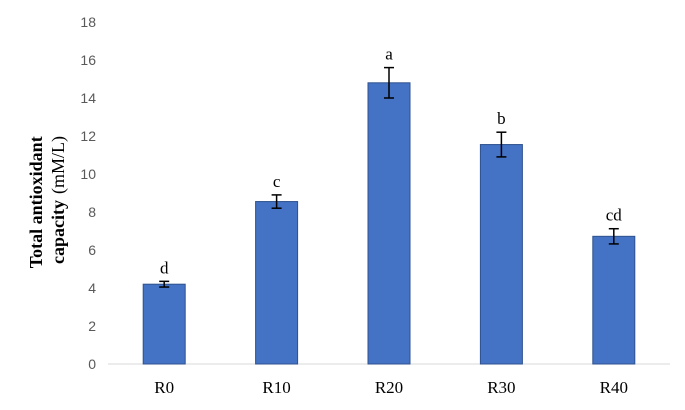  Describe the element at coordinates (88, 193) in the screenshot. I see `y-axis-ticks: 0 2 4 6 8 10 12 14 16 18` at that location.